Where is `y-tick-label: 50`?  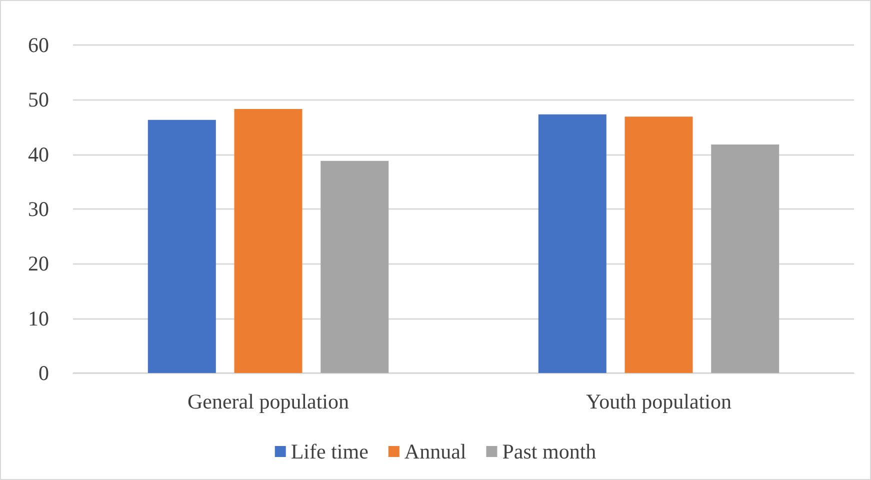
y-tick-label: 50 is located at coordinates (38, 100).